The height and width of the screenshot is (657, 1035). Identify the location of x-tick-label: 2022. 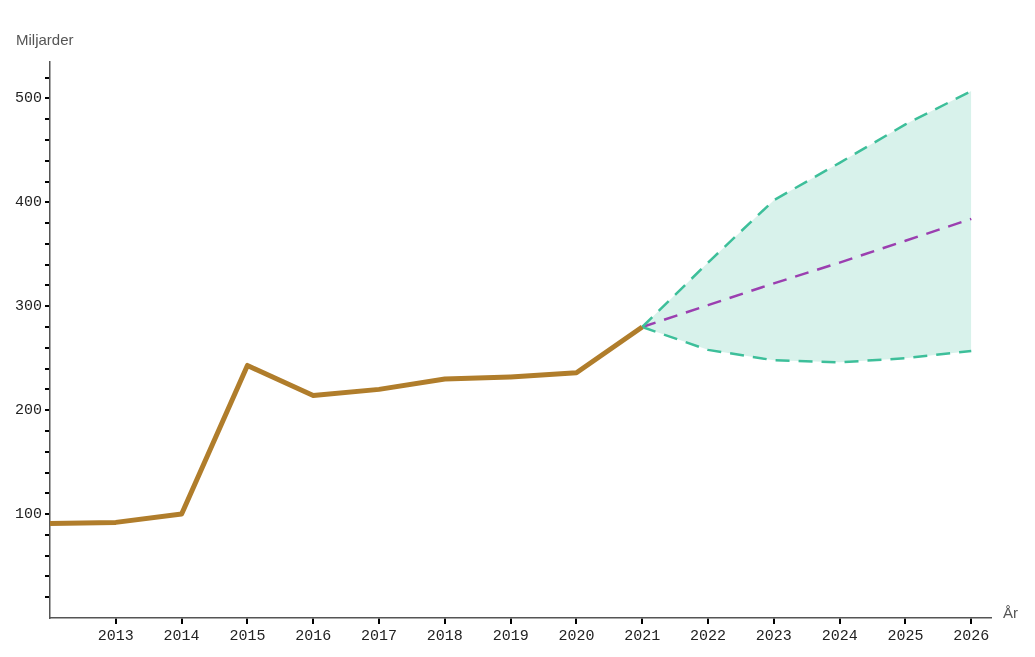
(708, 636).